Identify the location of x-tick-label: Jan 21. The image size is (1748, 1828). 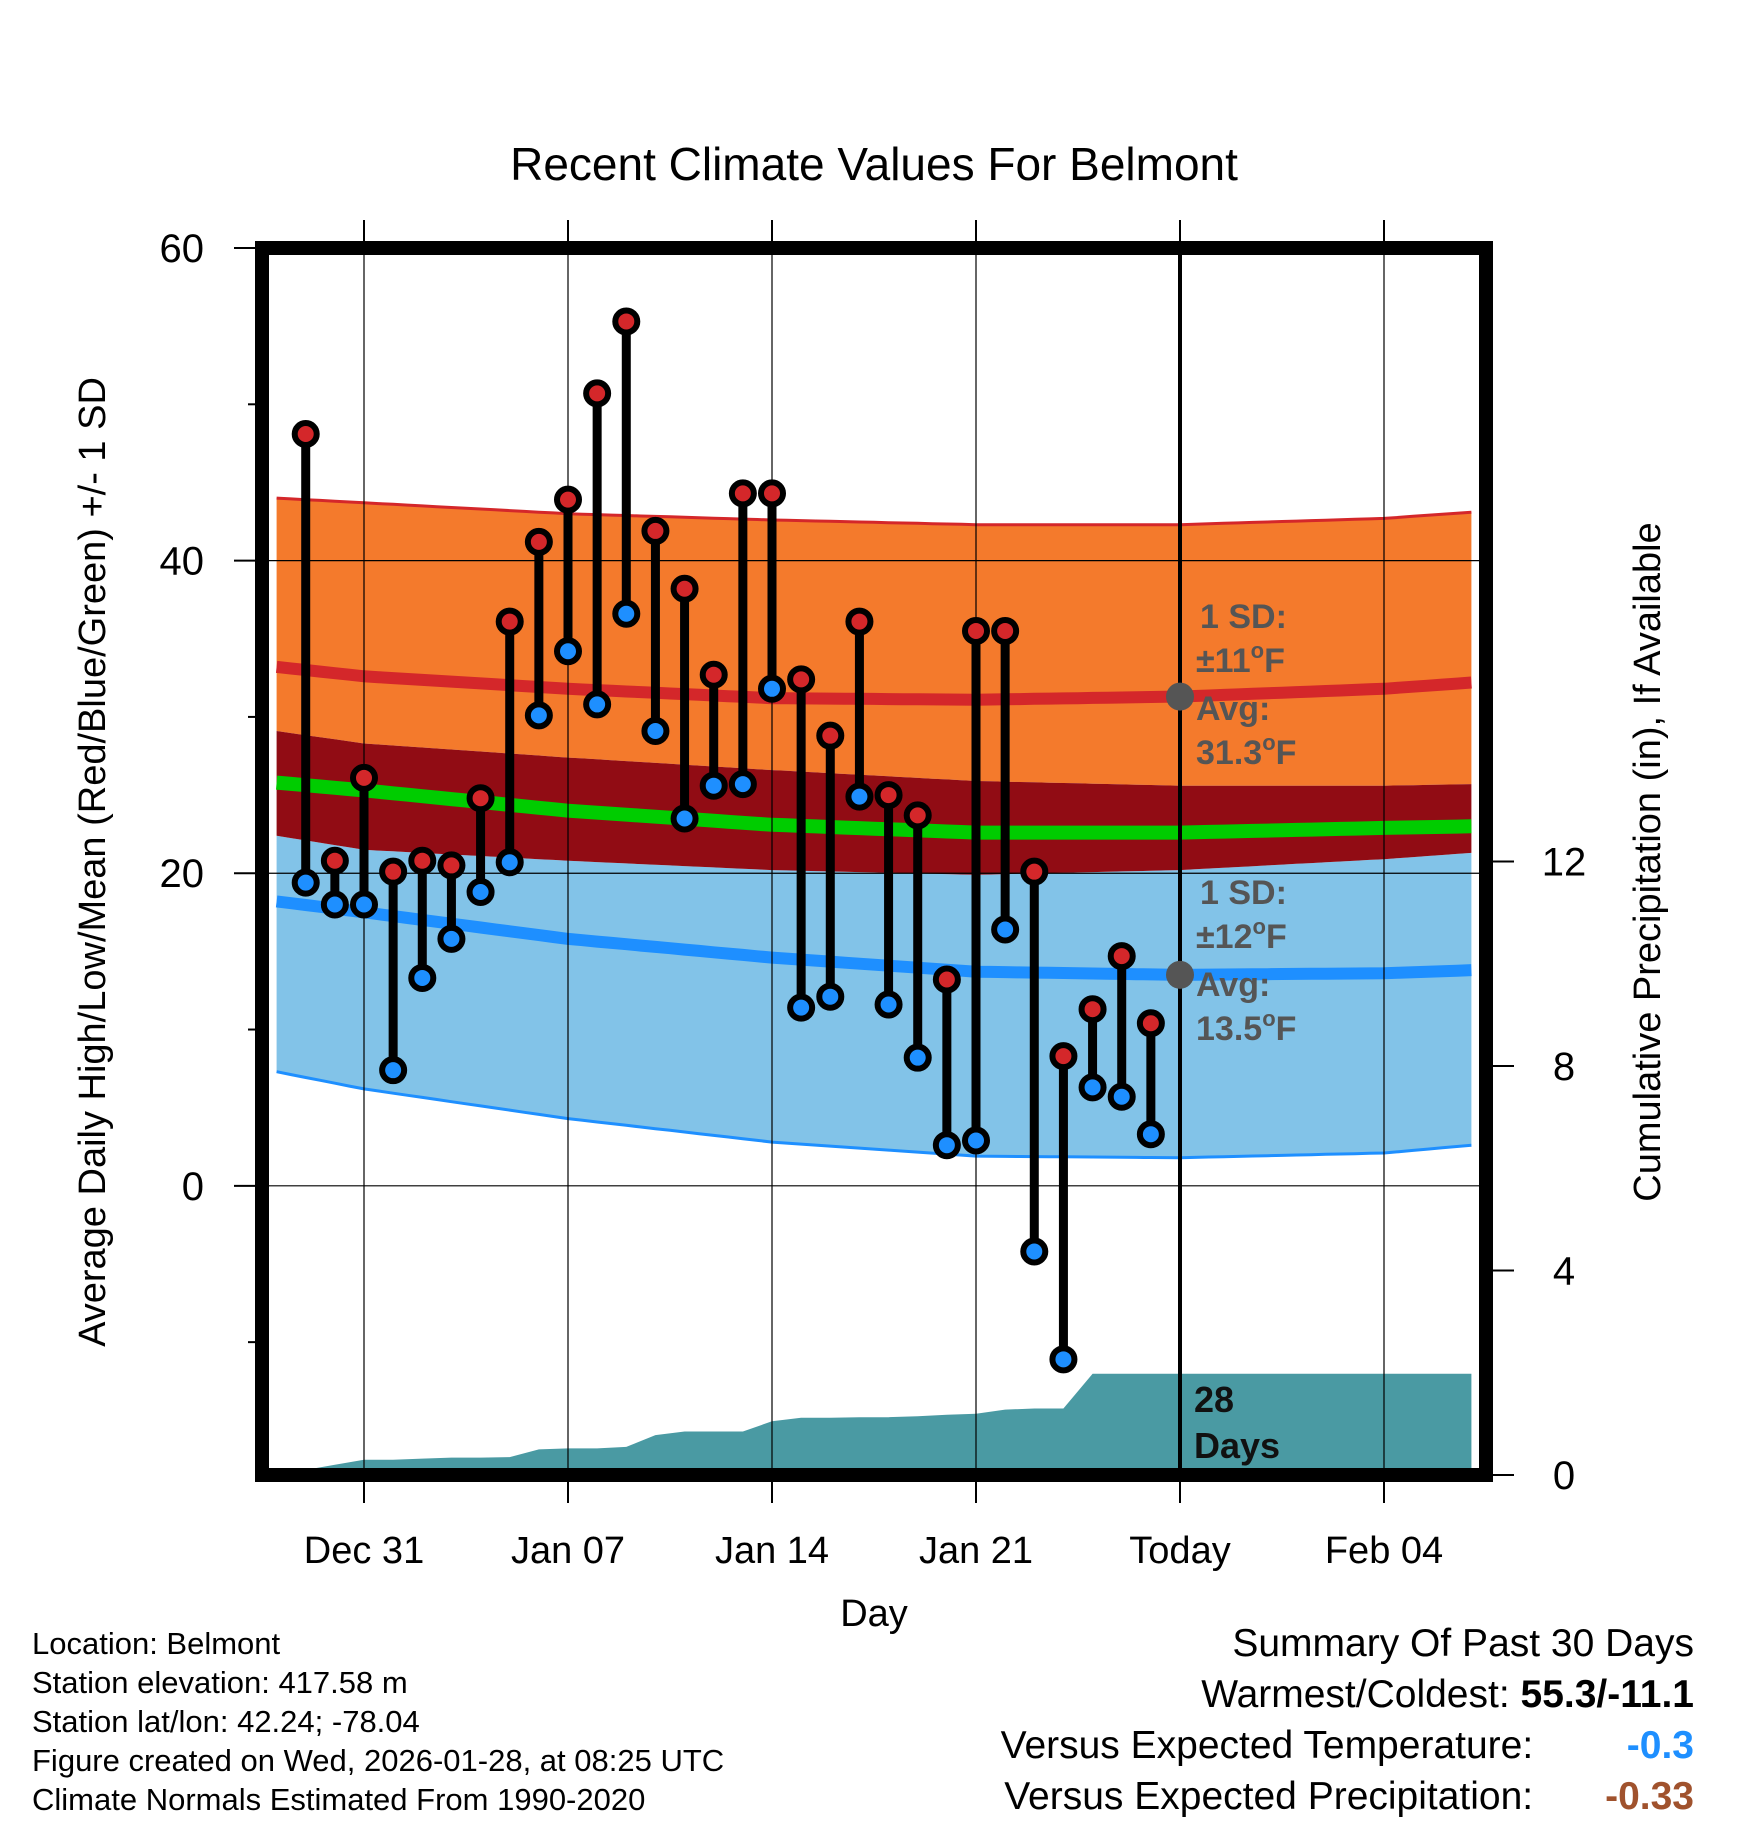
(976, 1551).